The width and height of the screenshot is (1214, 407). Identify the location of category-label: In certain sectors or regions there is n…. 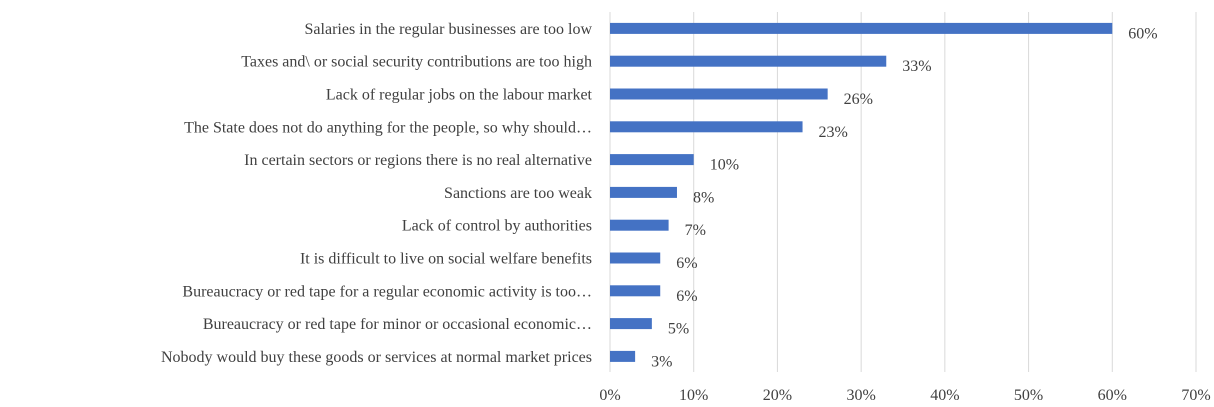
(418, 160).